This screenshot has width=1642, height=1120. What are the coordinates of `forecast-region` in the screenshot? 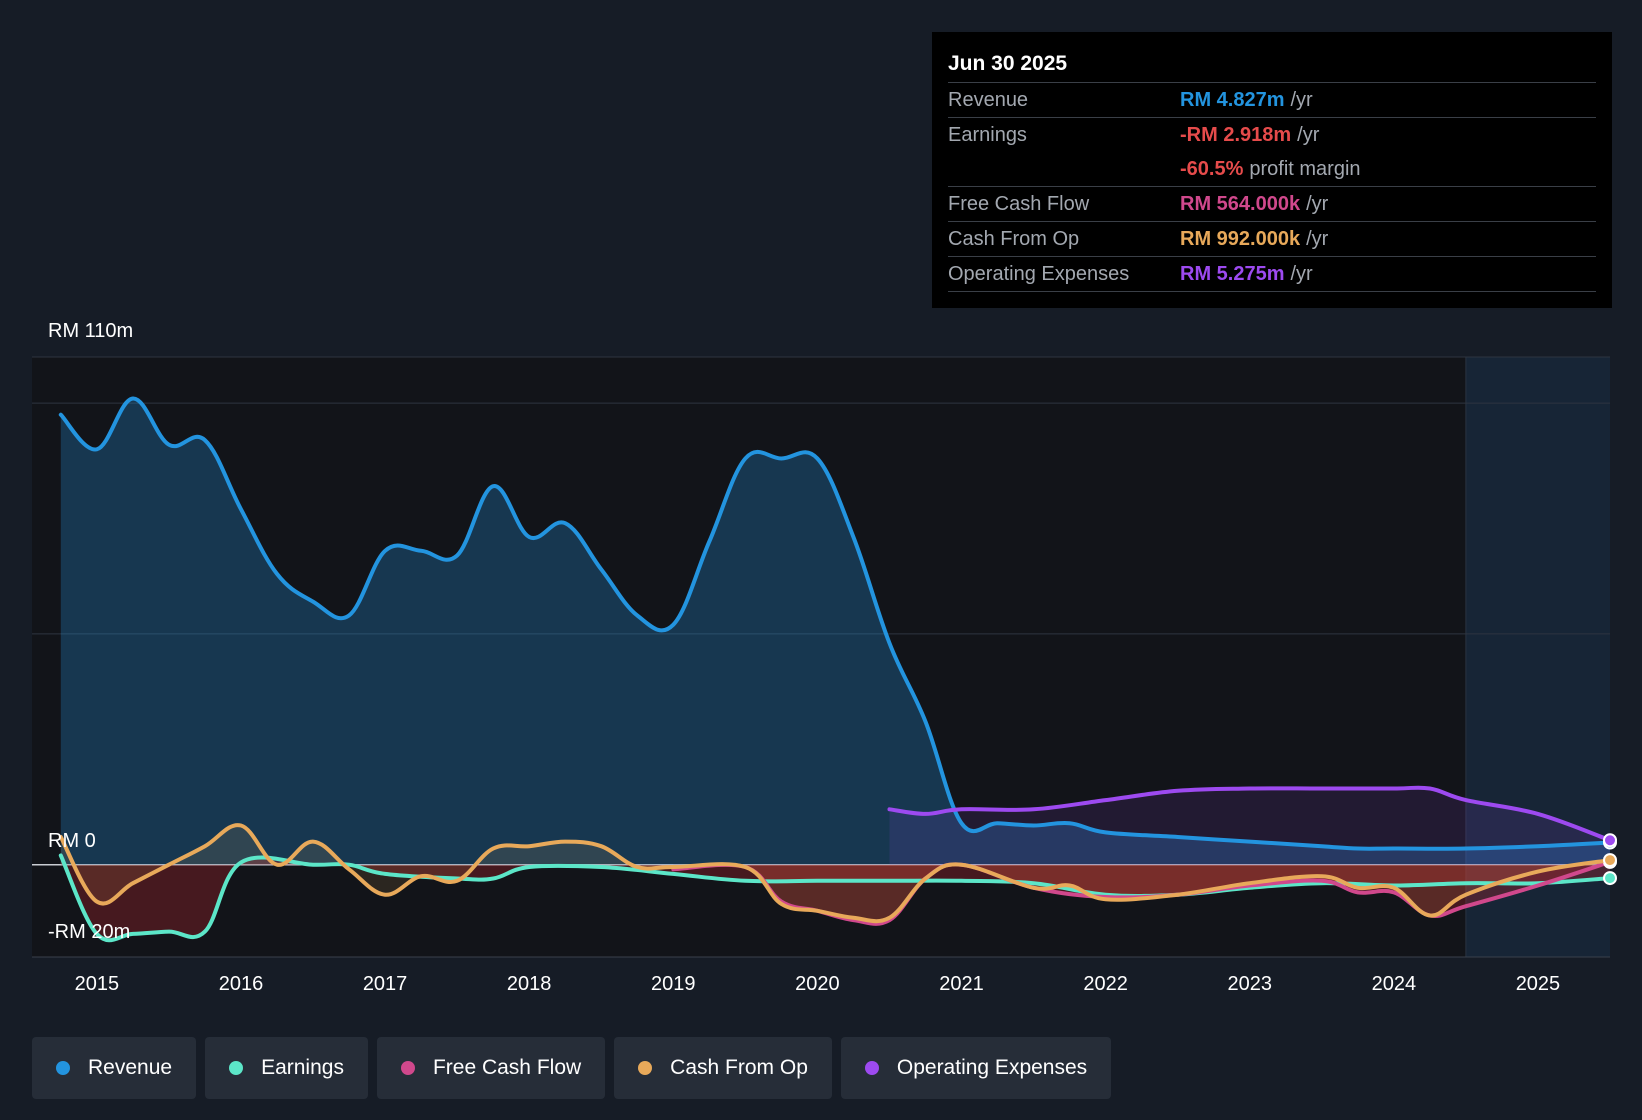 It's located at (1537, 657).